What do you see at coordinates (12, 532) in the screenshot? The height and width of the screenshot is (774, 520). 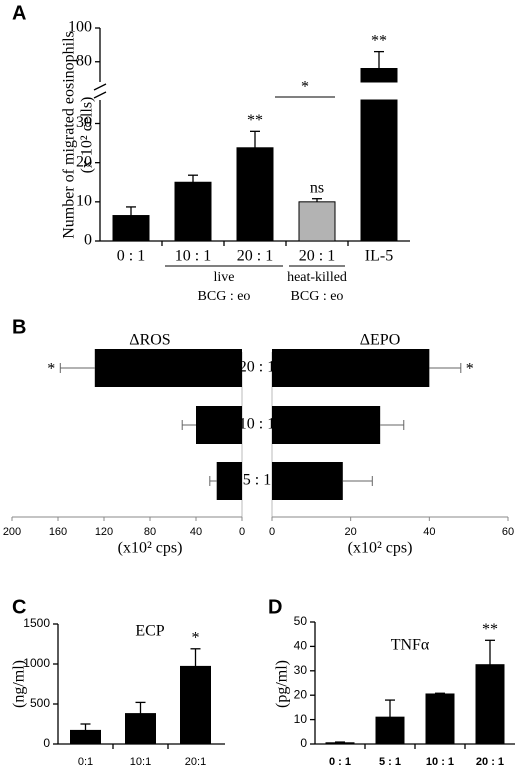 I see `x-tick-label: 200` at bounding box center [12, 532].